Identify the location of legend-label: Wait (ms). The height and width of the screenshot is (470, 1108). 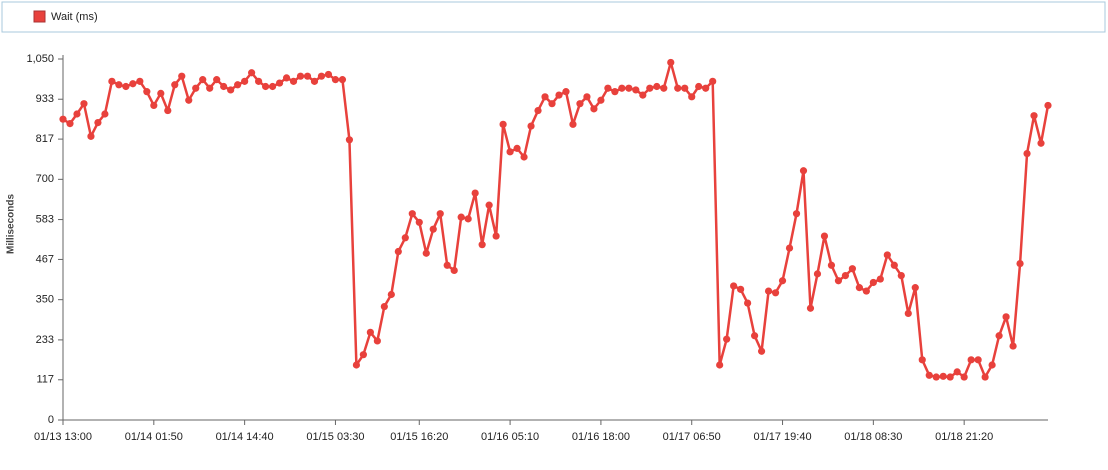
(74, 17).